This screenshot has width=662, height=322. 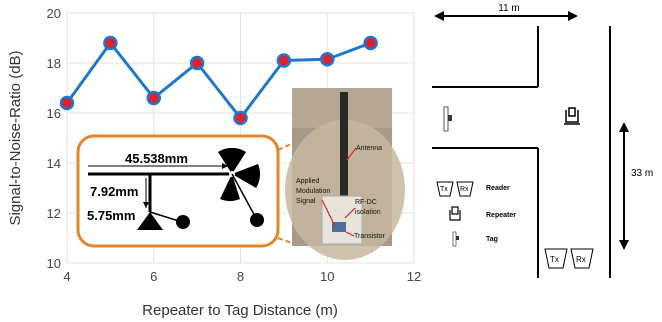 I want to click on dim-height2: 5.75mm, so click(x=111, y=215).